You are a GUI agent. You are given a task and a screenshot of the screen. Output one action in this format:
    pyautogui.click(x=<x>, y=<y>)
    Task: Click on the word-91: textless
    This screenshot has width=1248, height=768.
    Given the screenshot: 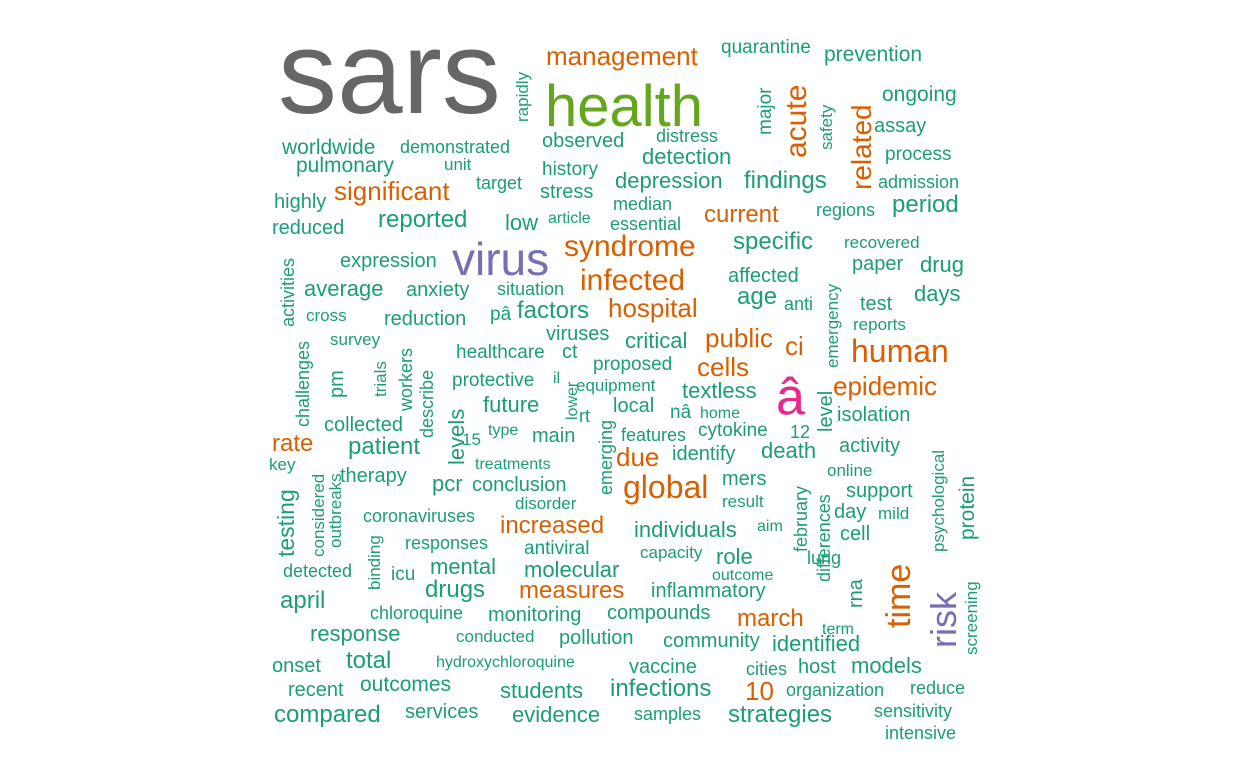 What is the action you would take?
    pyautogui.click(x=719, y=390)
    